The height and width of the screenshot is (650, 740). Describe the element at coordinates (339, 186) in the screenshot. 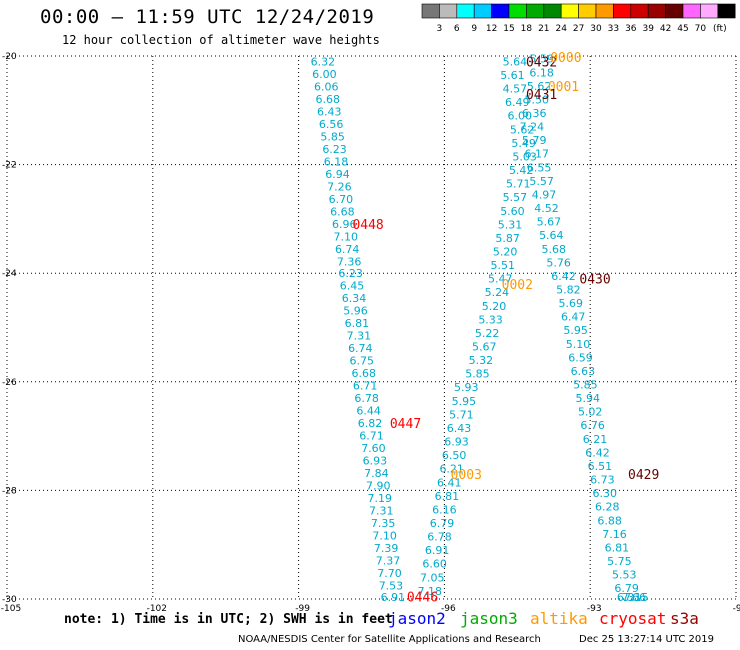

I see `wave-height-value: 7.26` at that location.